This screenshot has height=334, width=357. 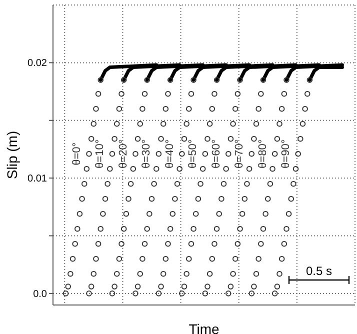 I want to click on text: θ=60°, so click(x=216, y=153).